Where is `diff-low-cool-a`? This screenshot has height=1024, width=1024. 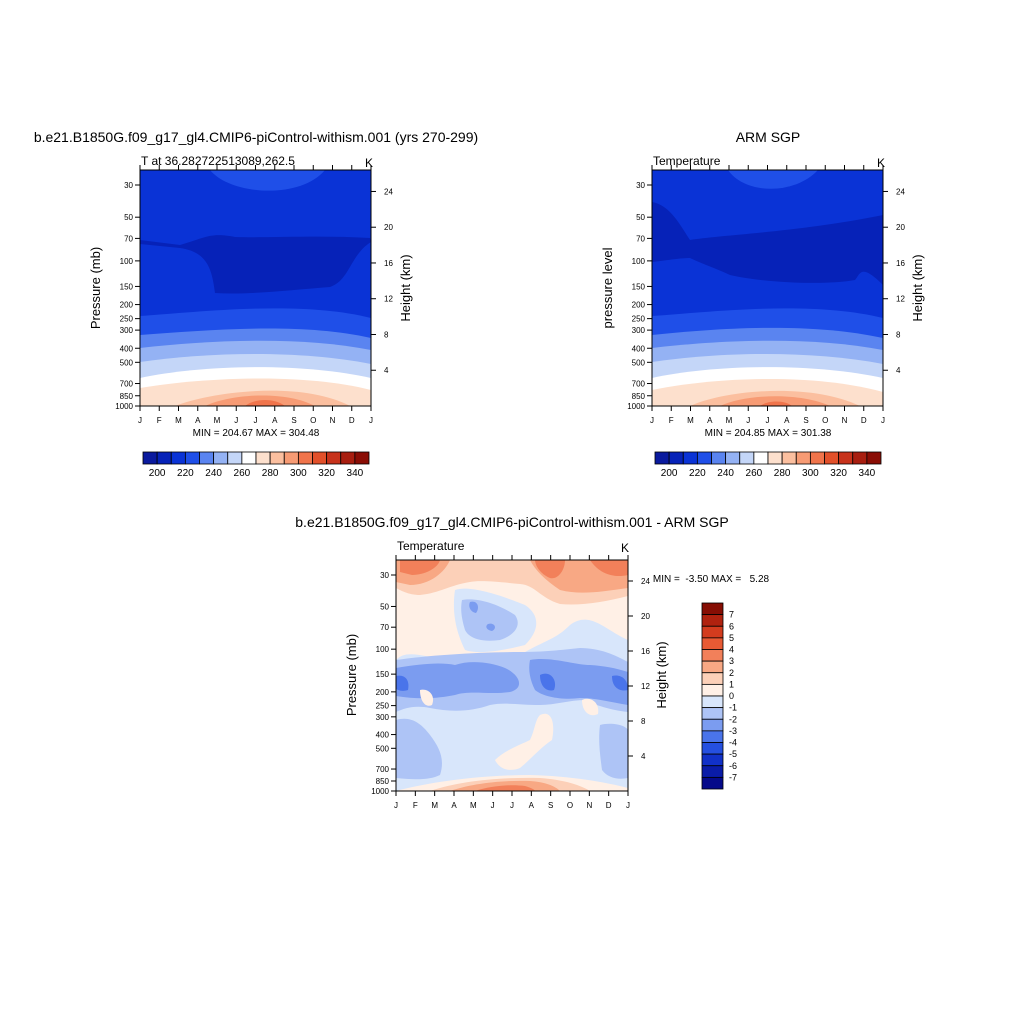
diff-low-cool-a is located at coordinates (419, 749).